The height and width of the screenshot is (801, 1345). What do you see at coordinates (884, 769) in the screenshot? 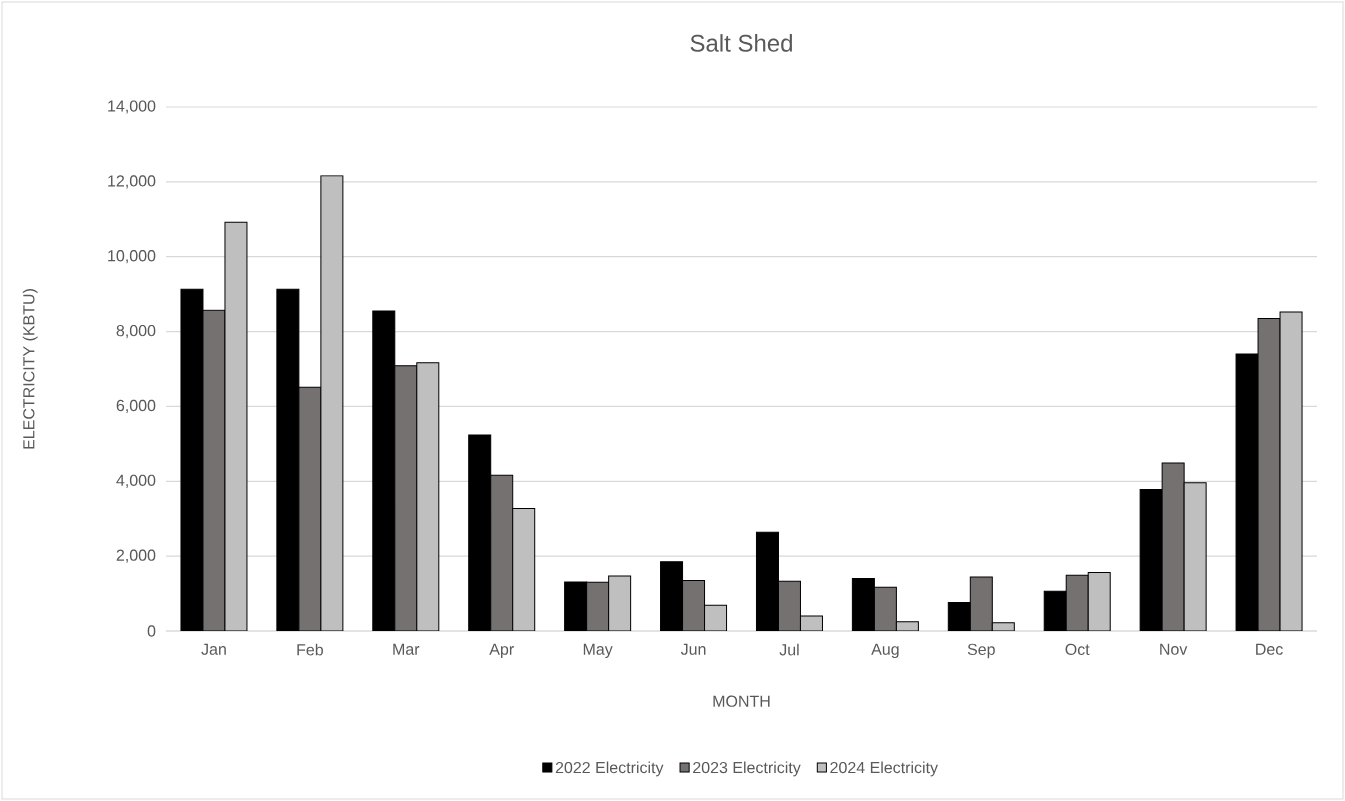
I see `legend-label: 2024 Electricity` at bounding box center [884, 769].